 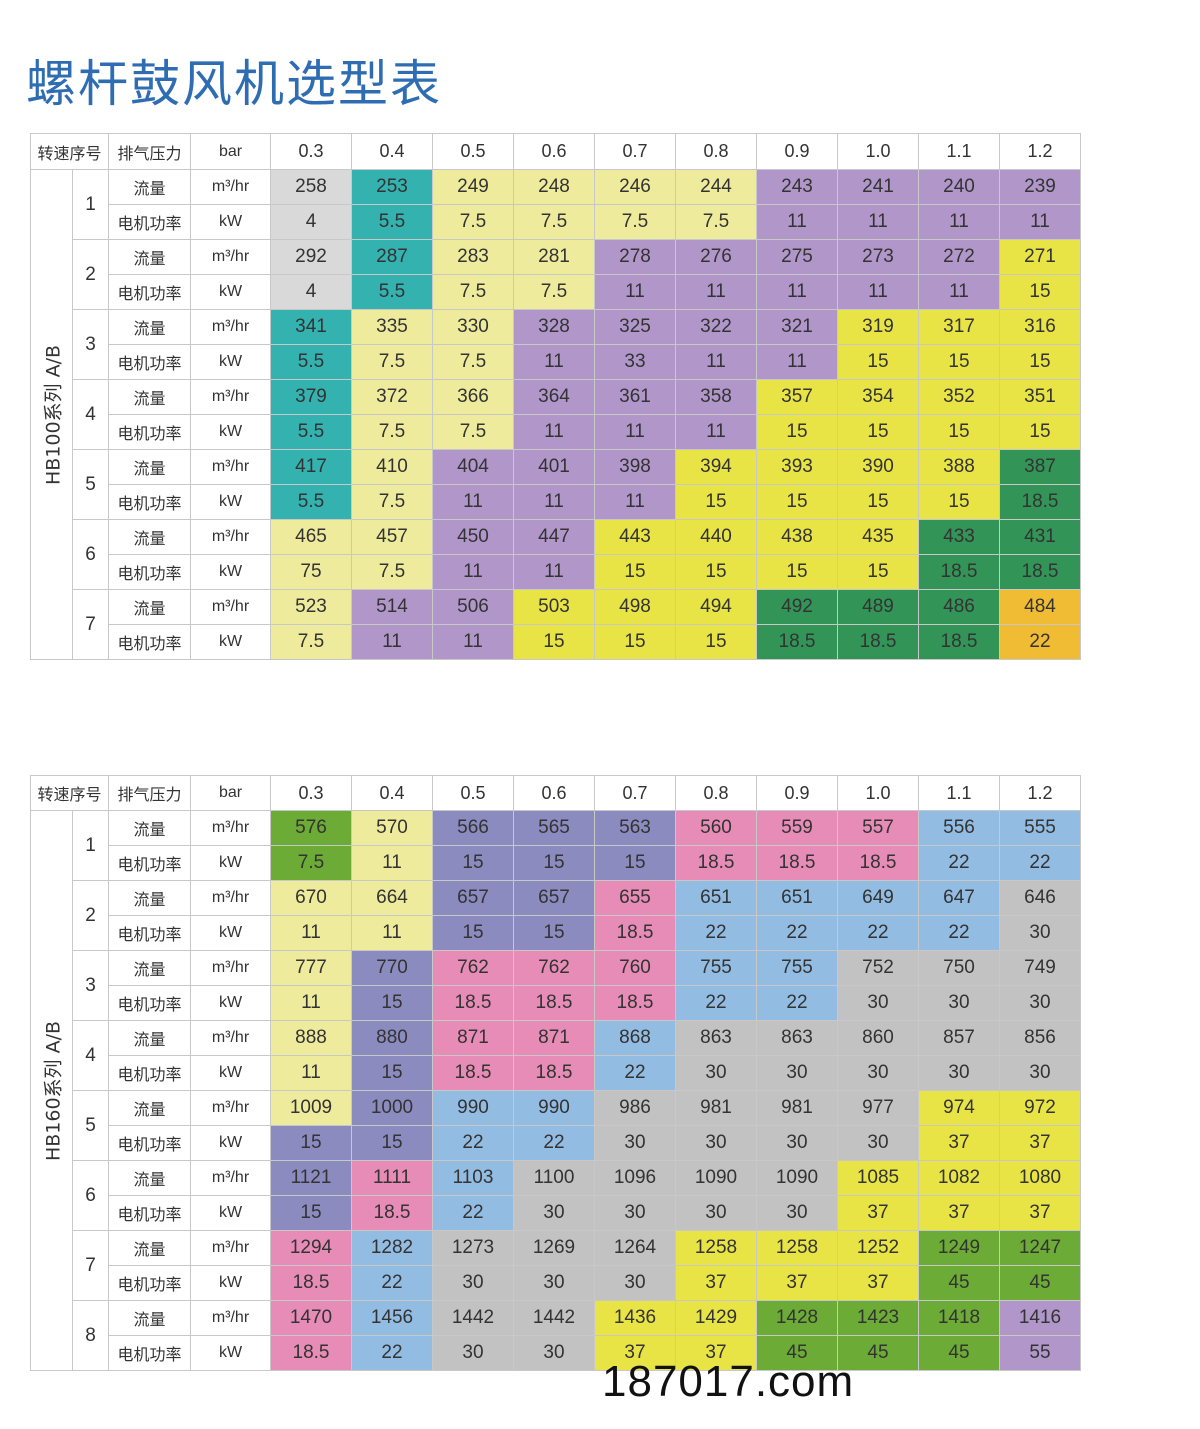 What do you see at coordinates (90, 845) in the screenshot?
I see `speed-number: 1` at bounding box center [90, 845].